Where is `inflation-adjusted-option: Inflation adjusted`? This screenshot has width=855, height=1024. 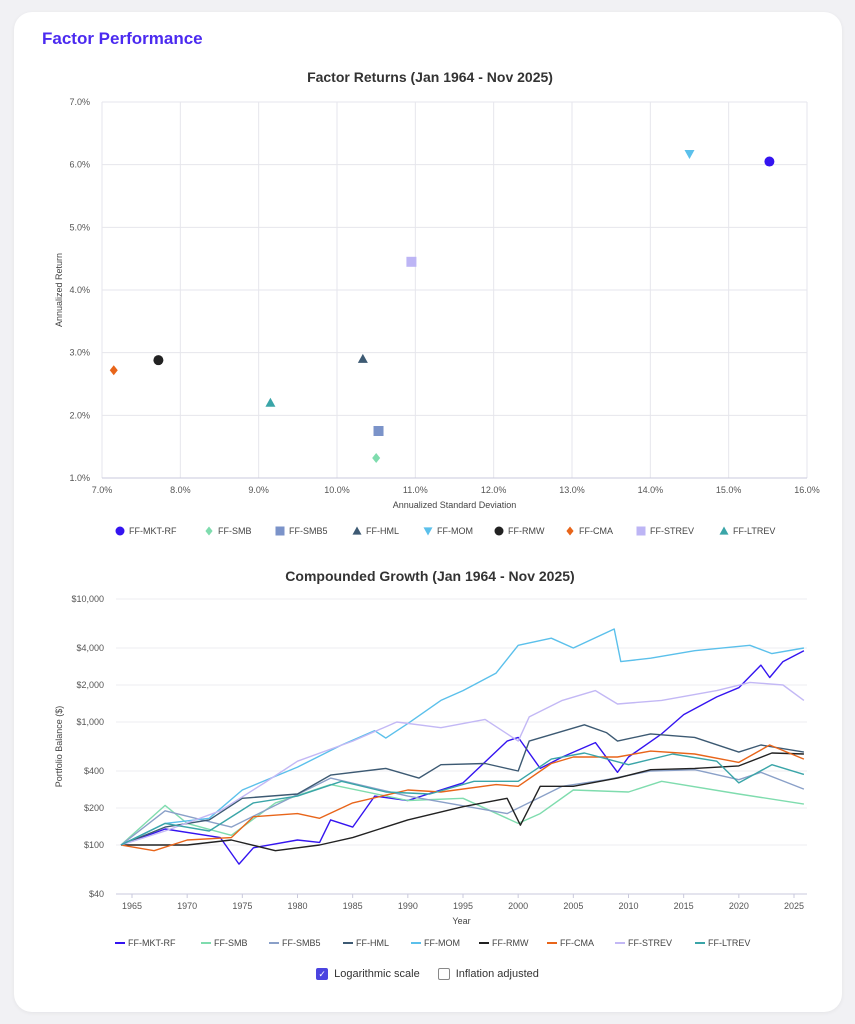 inflation-adjusted-option: Inflation adjusted is located at coordinates (488, 974).